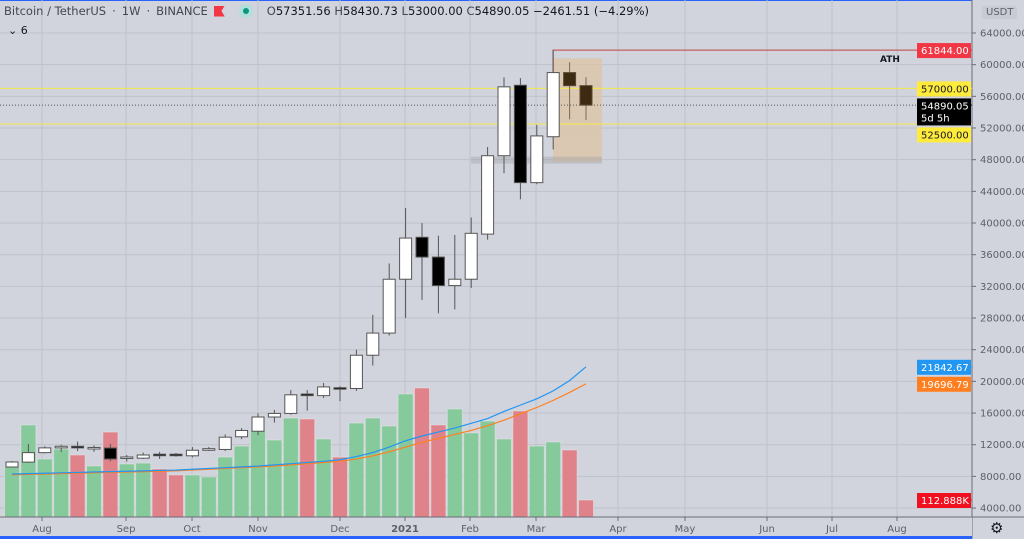  I want to click on time-tick-label: 2021, so click(405, 529).